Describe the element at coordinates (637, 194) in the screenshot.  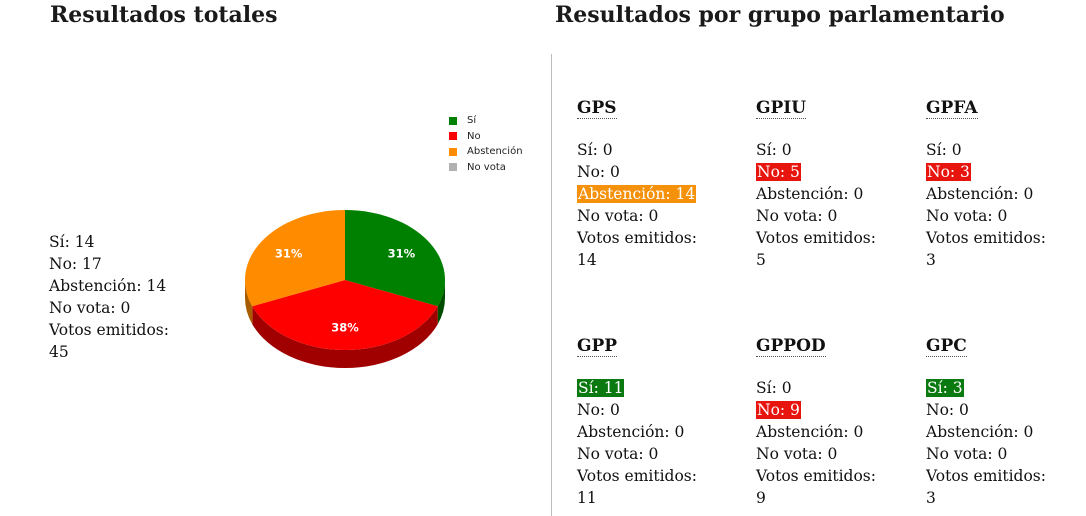
I see `group-abstencion-text: Abstención: 14` at that location.